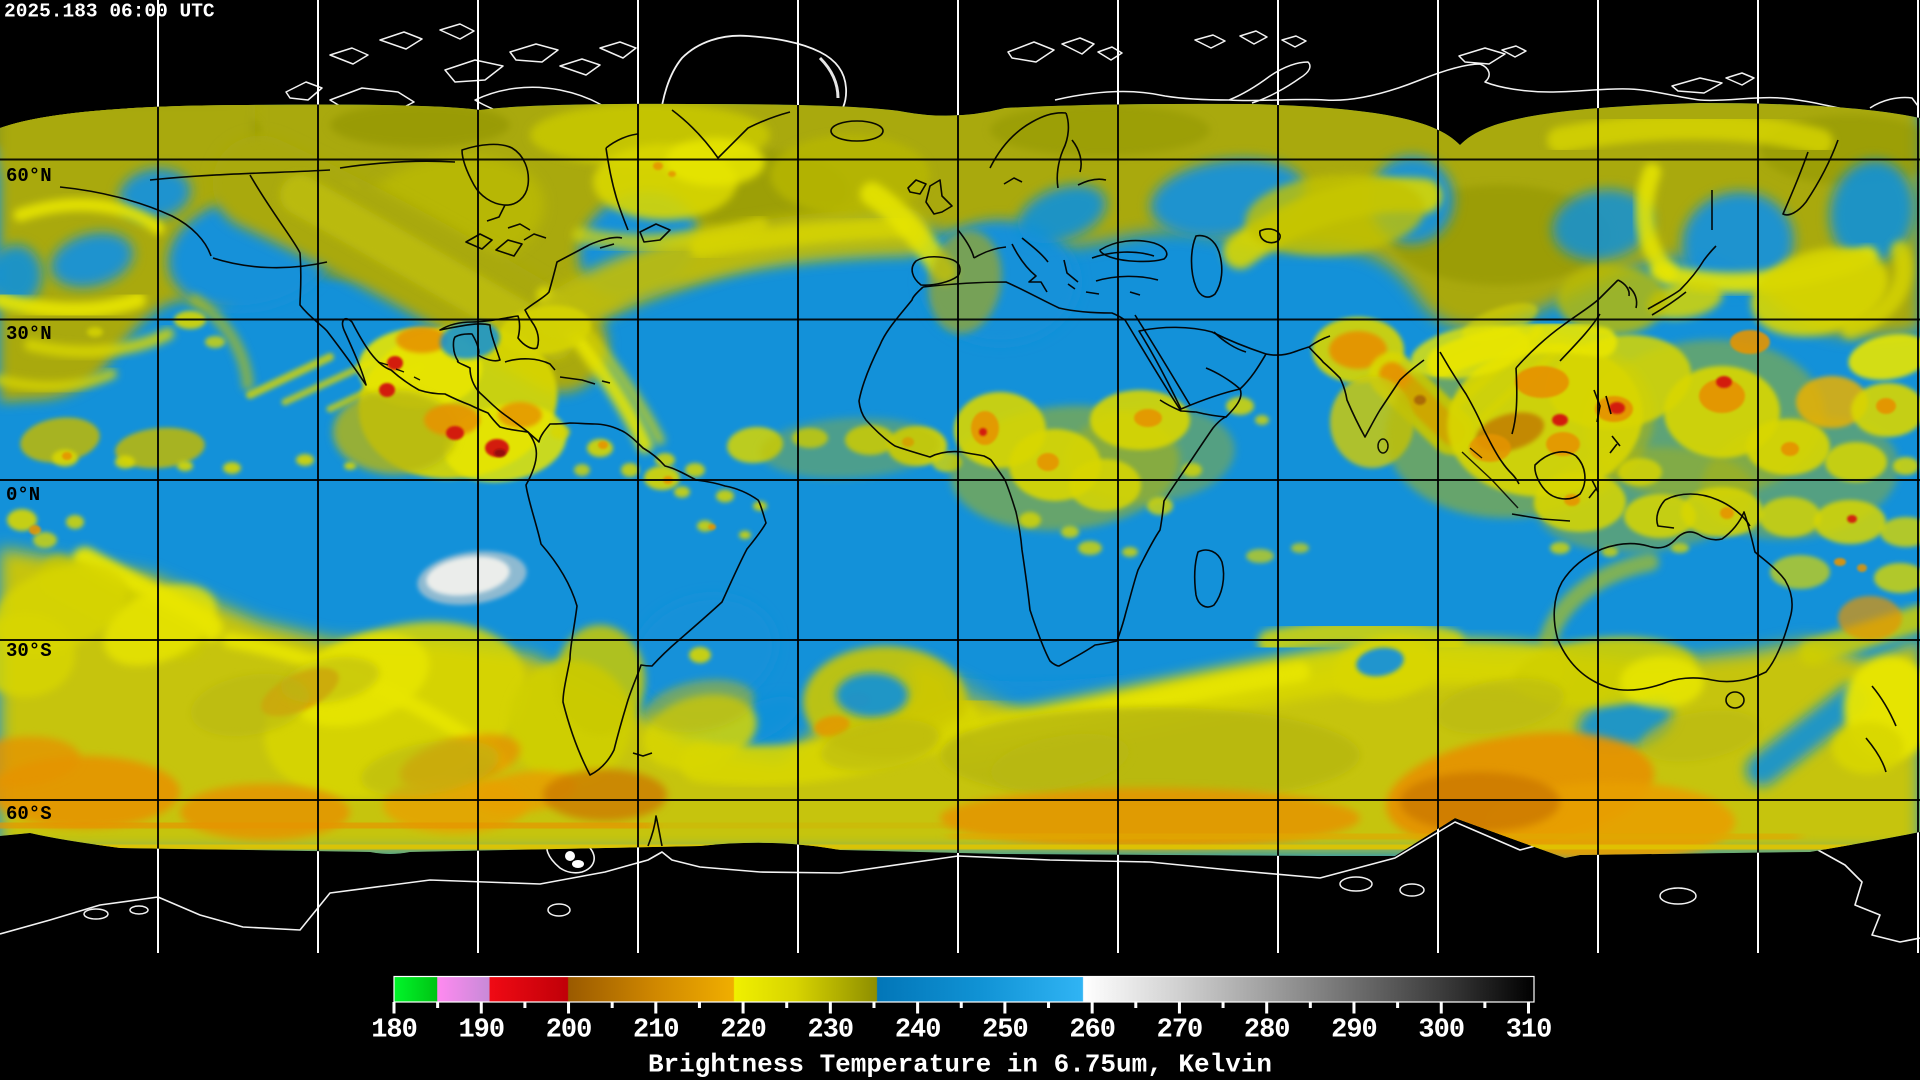  What do you see at coordinates (1529, 1031) in the screenshot?
I see `svg-text: 310` at bounding box center [1529, 1031].